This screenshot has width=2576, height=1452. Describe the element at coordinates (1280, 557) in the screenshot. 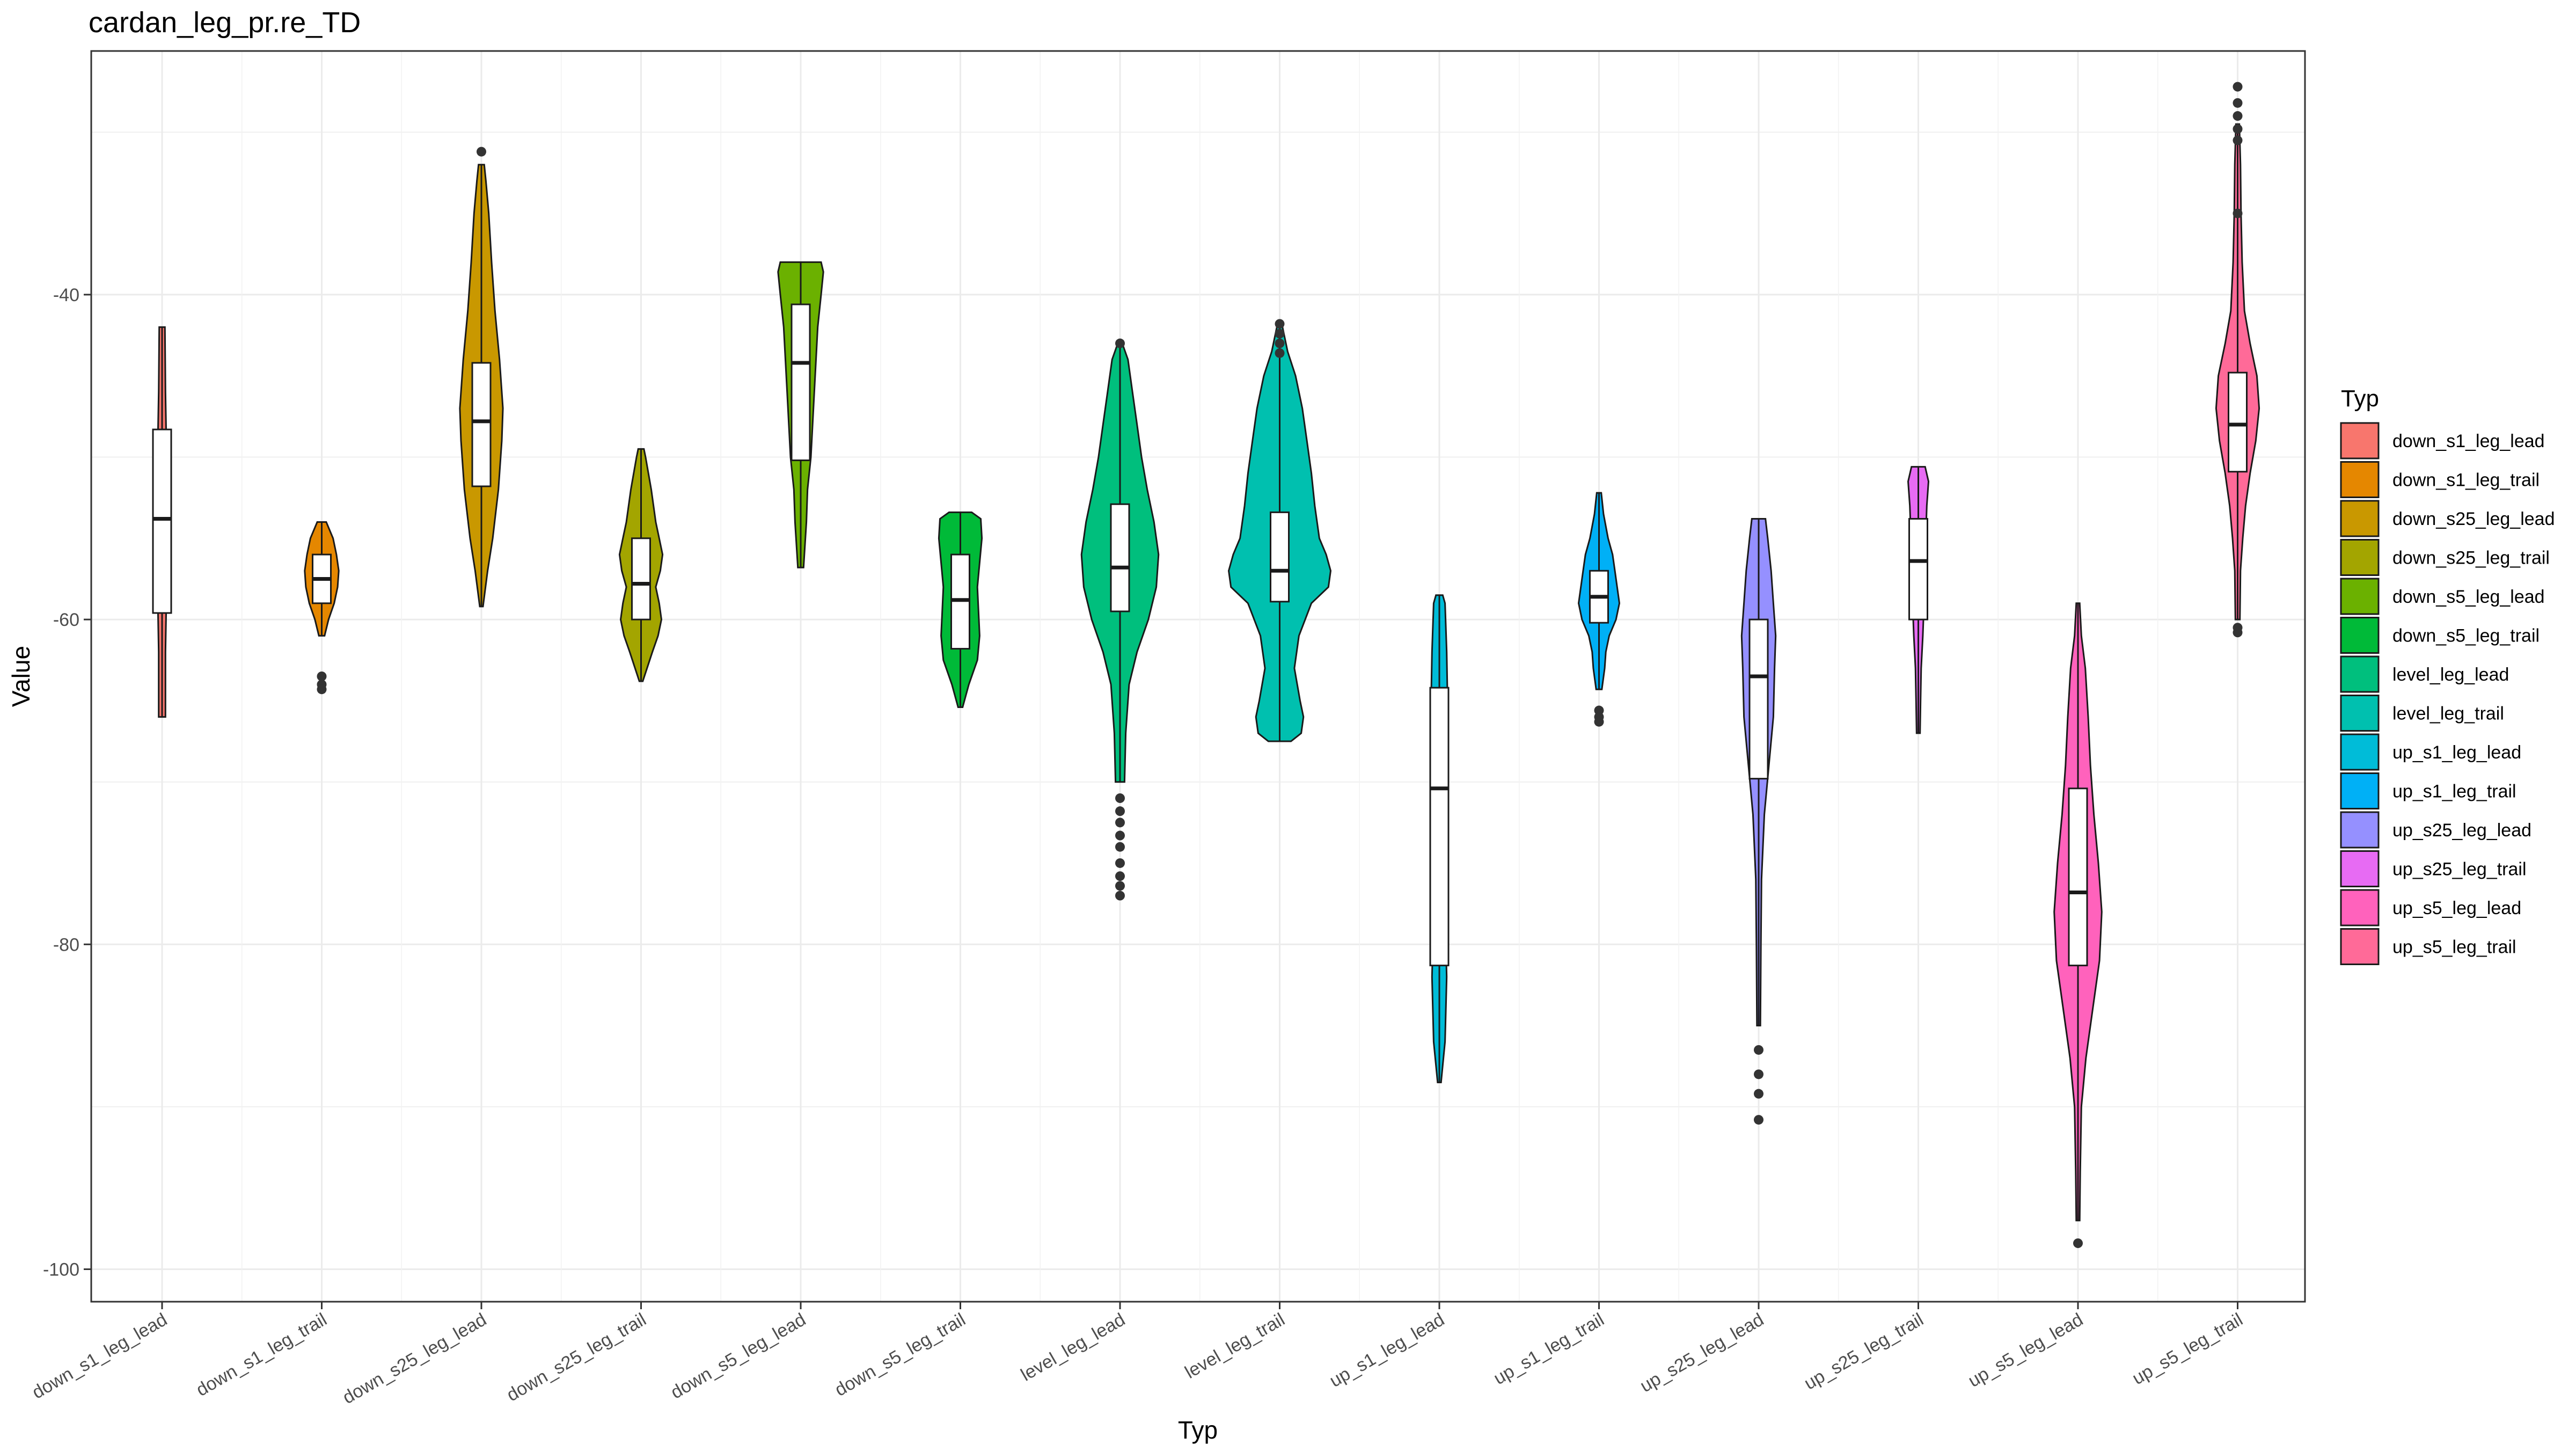

I see `box-level_leg_trail` at that location.